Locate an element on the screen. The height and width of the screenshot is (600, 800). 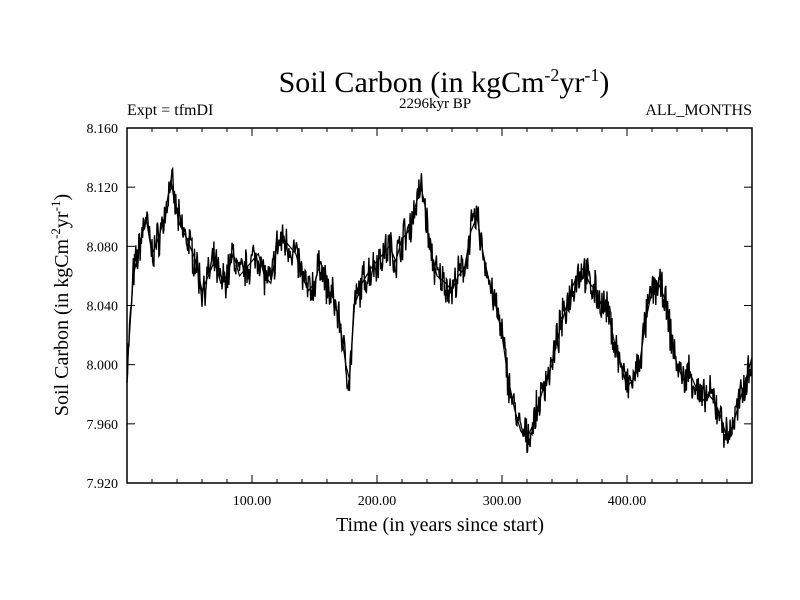
y-tick-label: 8.000 is located at coordinates (103, 366).